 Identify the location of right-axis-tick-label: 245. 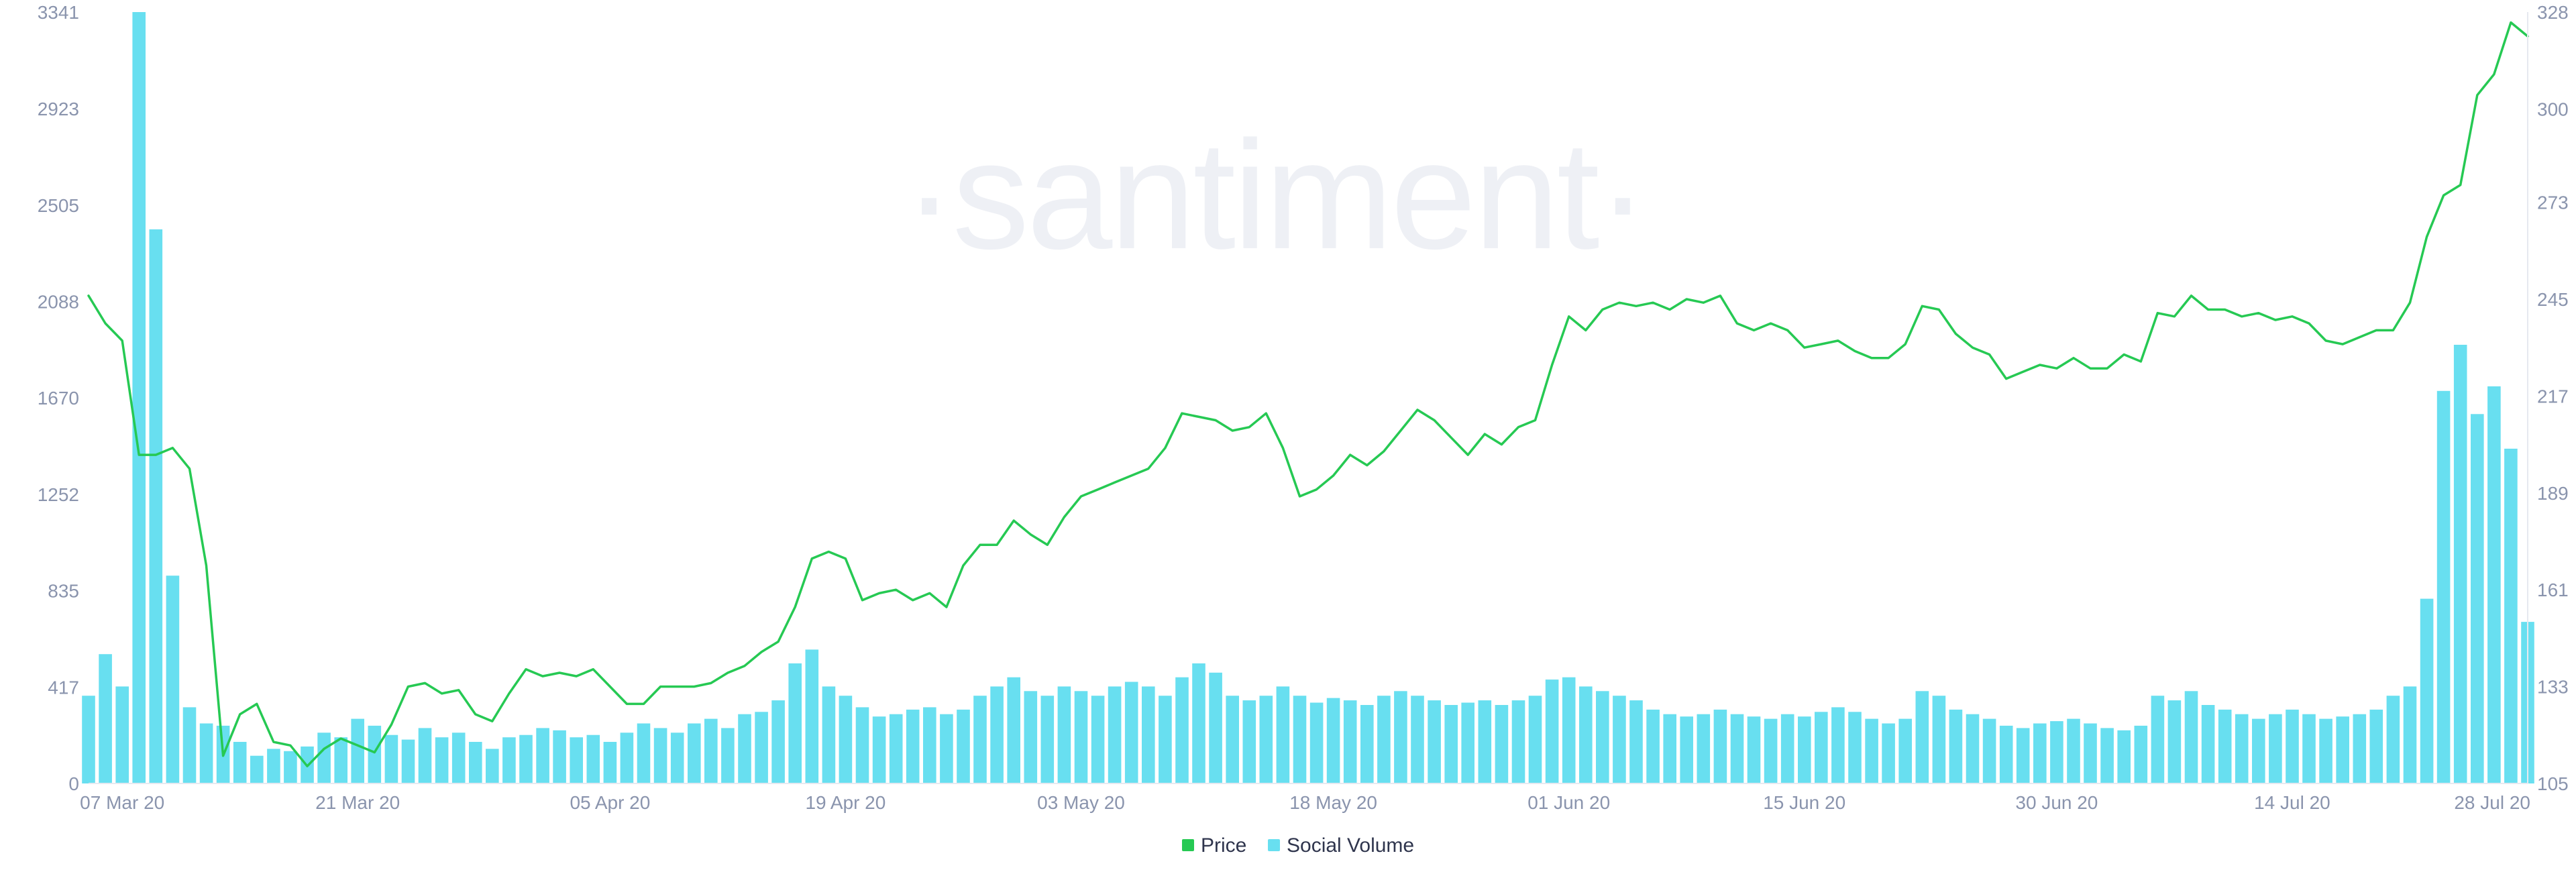
(2553, 299).